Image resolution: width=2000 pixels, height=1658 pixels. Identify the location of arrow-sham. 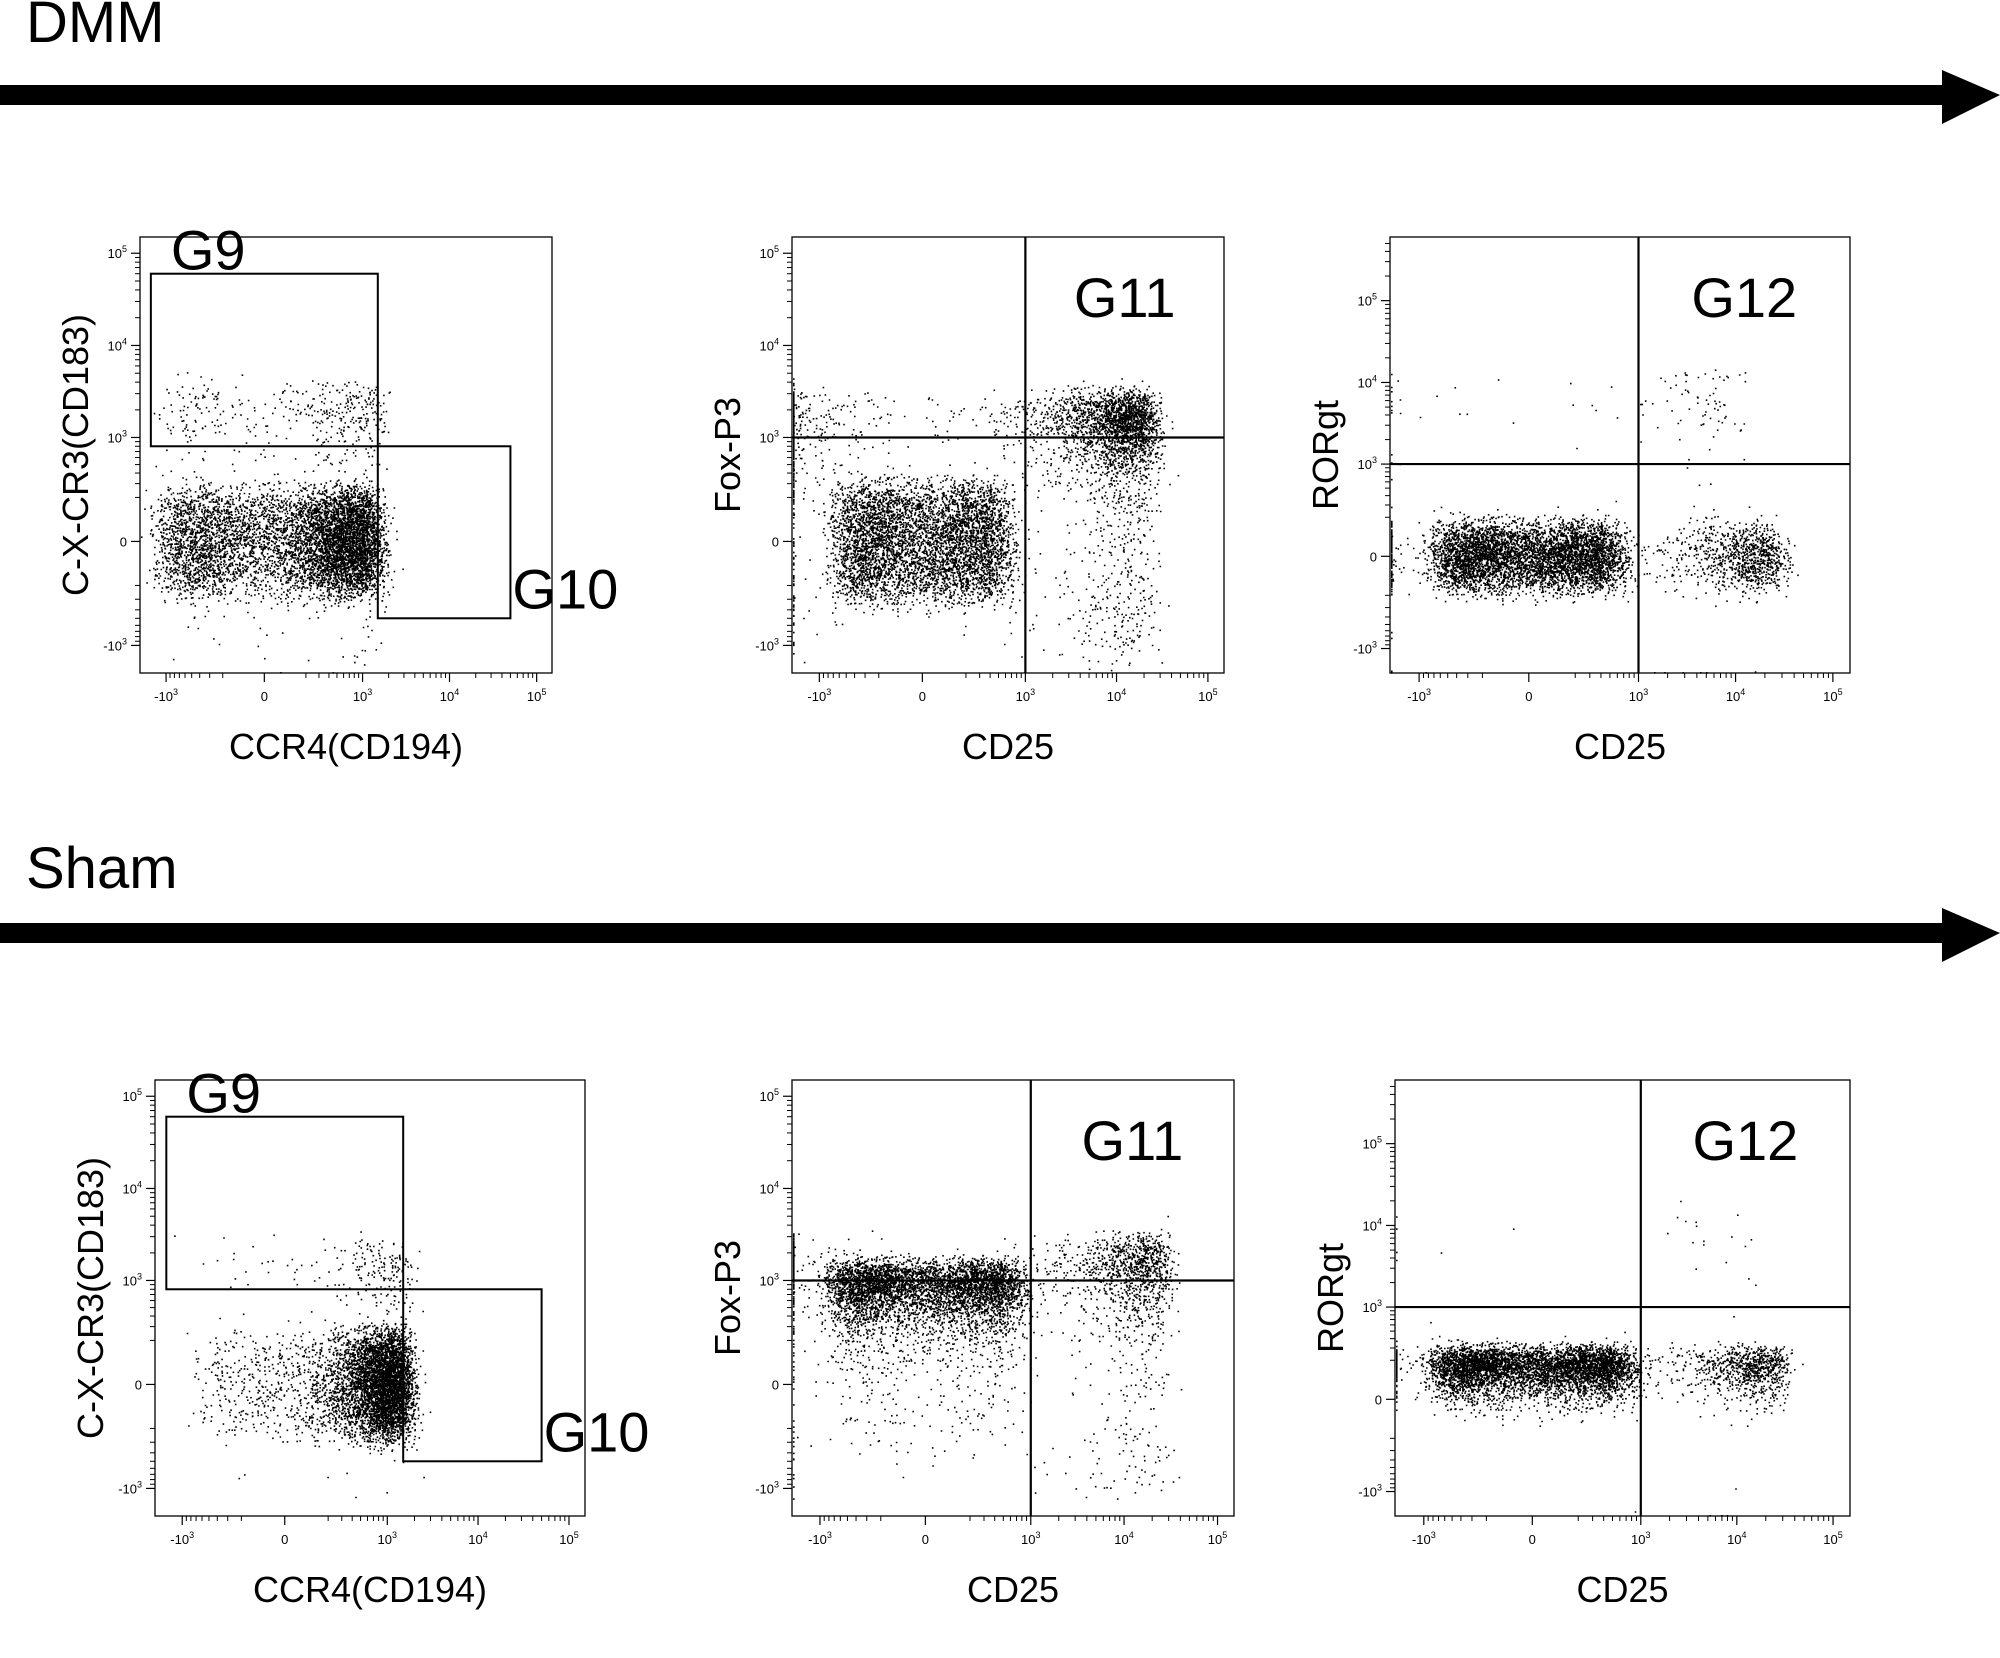
(1000, 935).